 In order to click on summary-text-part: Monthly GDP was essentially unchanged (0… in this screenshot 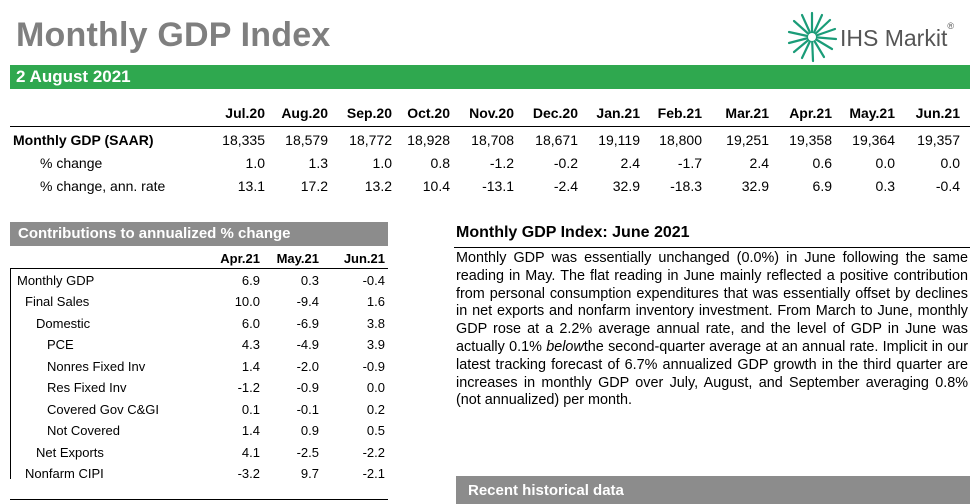, I will do `click(712, 302)`.